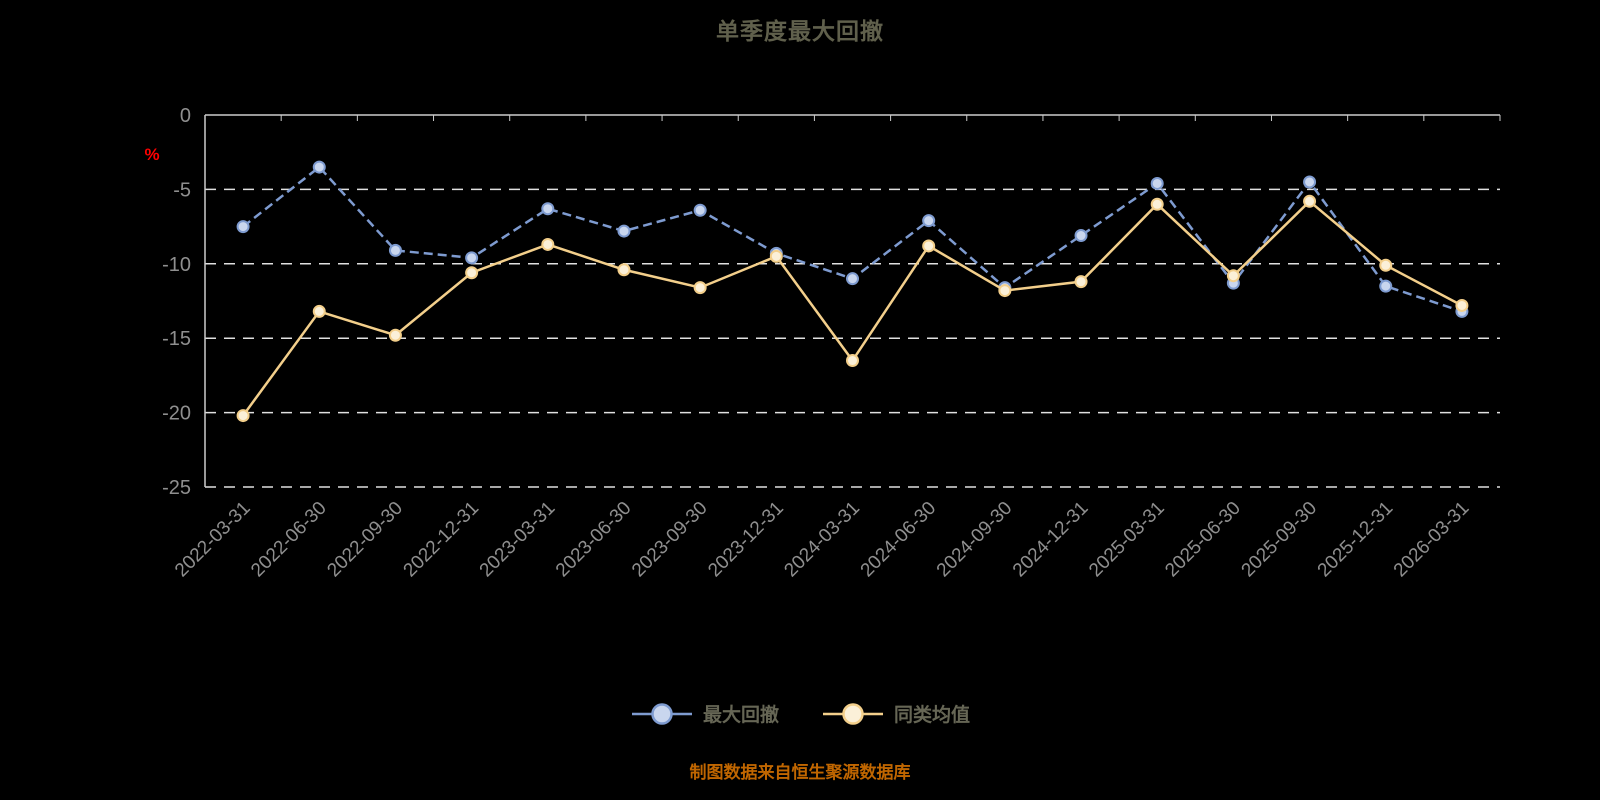  I want to click on x-axis-tick-label: 2026-03-31, so click(1432, 540).